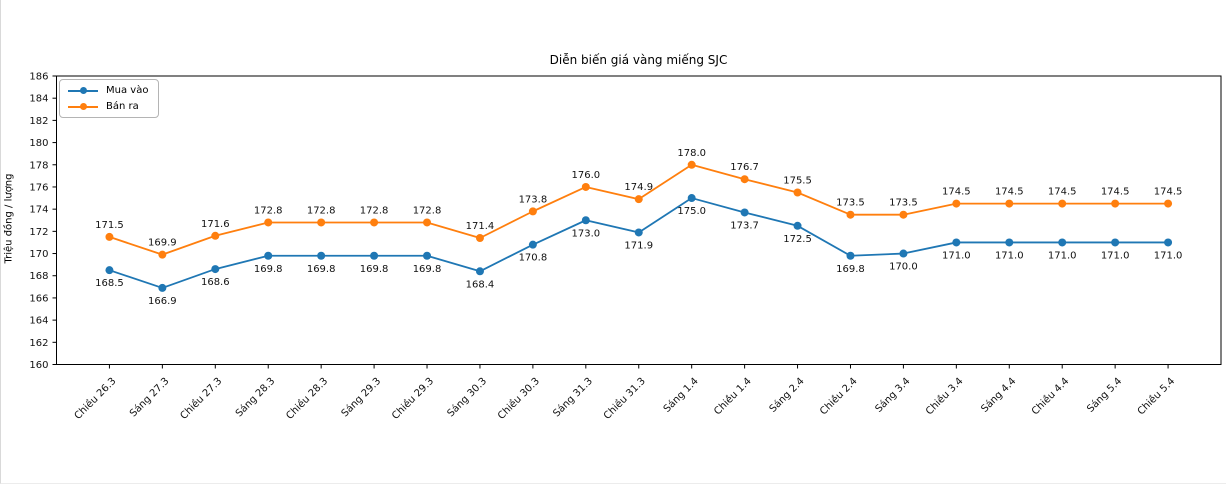  What do you see at coordinates (122, 106) in the screenshot?
I see `legend-label: Bán ra` at bounding box center [122, 106].